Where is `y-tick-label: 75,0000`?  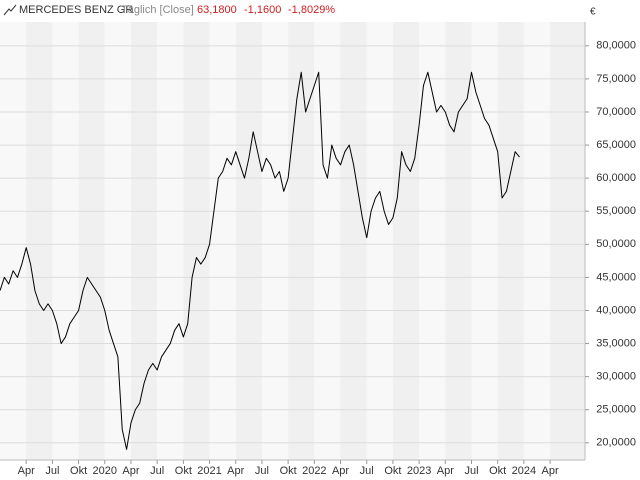 y-tick-label: 75,0000 is located at coordinates (616, 79).